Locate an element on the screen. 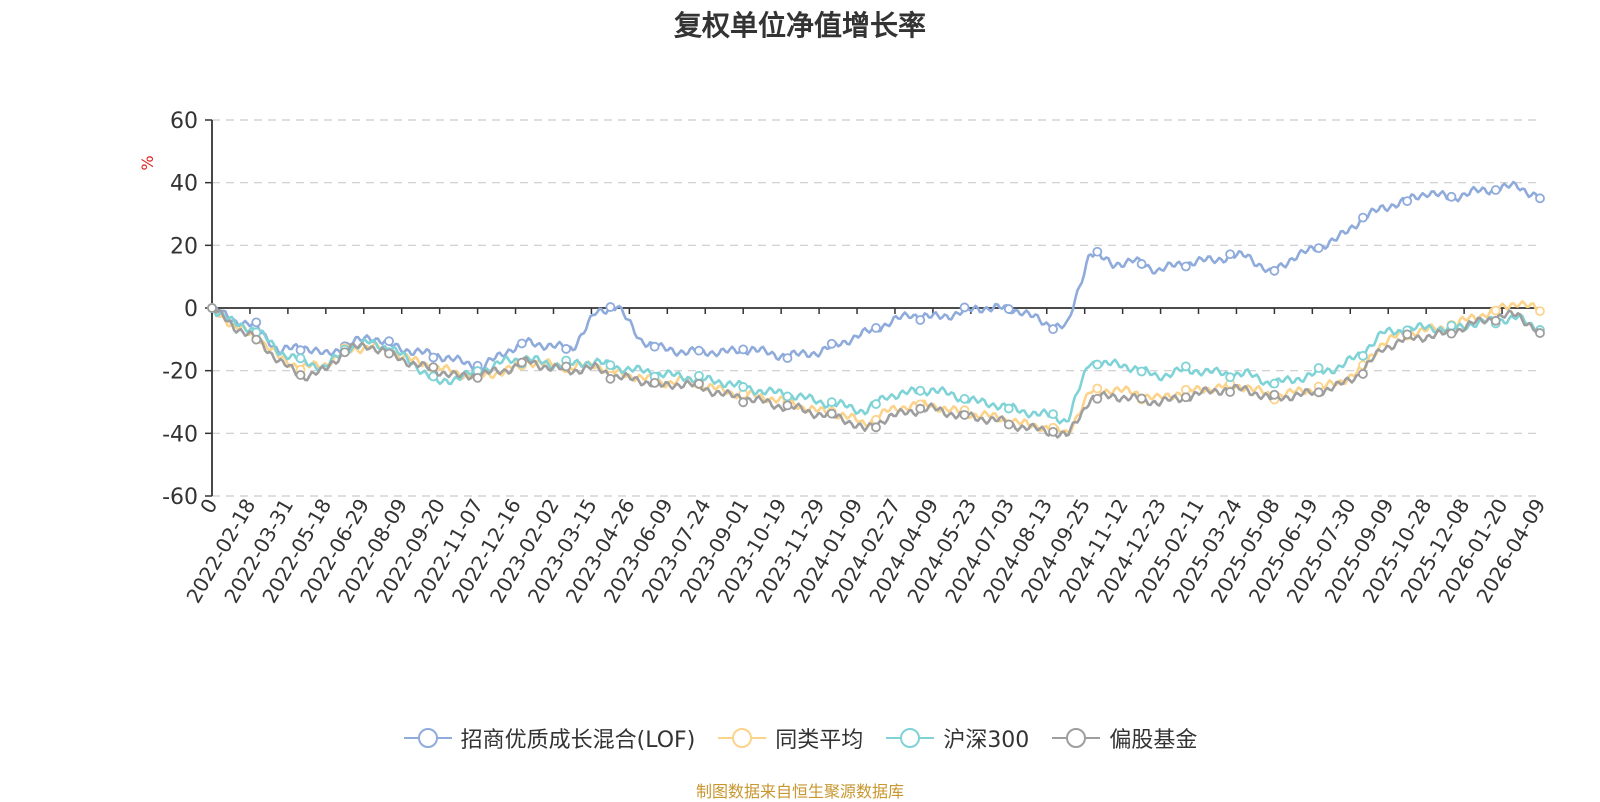  y-axis-unit-label: % is located at coordinates (147, 162).